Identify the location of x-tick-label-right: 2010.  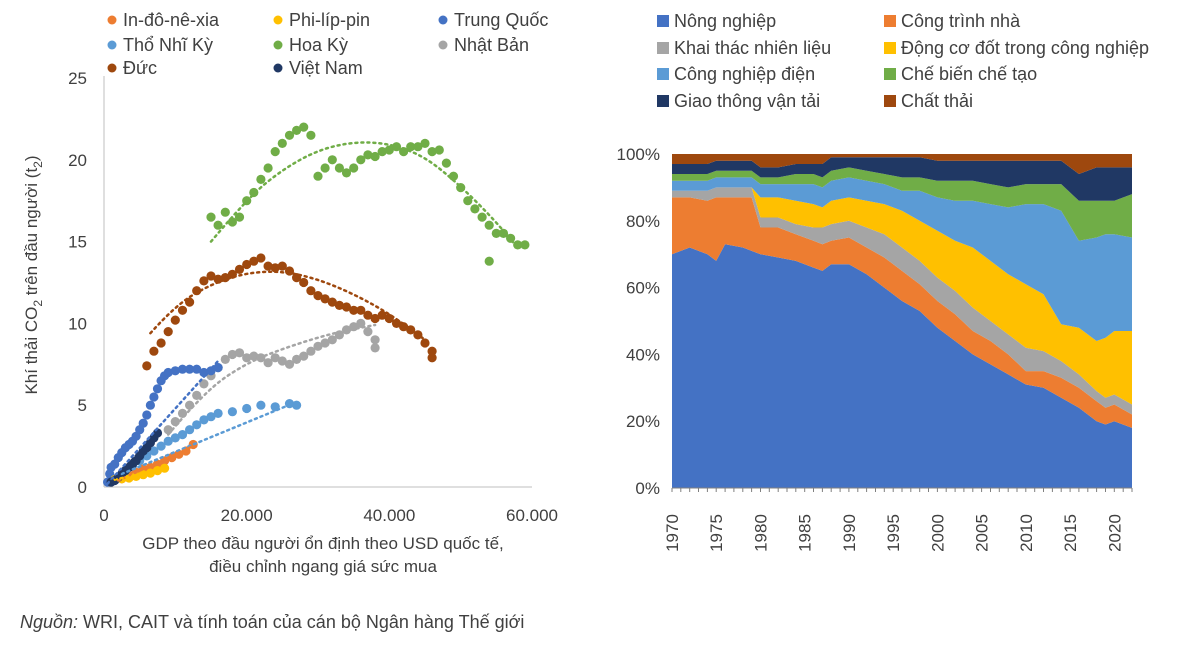
(1026, 533).